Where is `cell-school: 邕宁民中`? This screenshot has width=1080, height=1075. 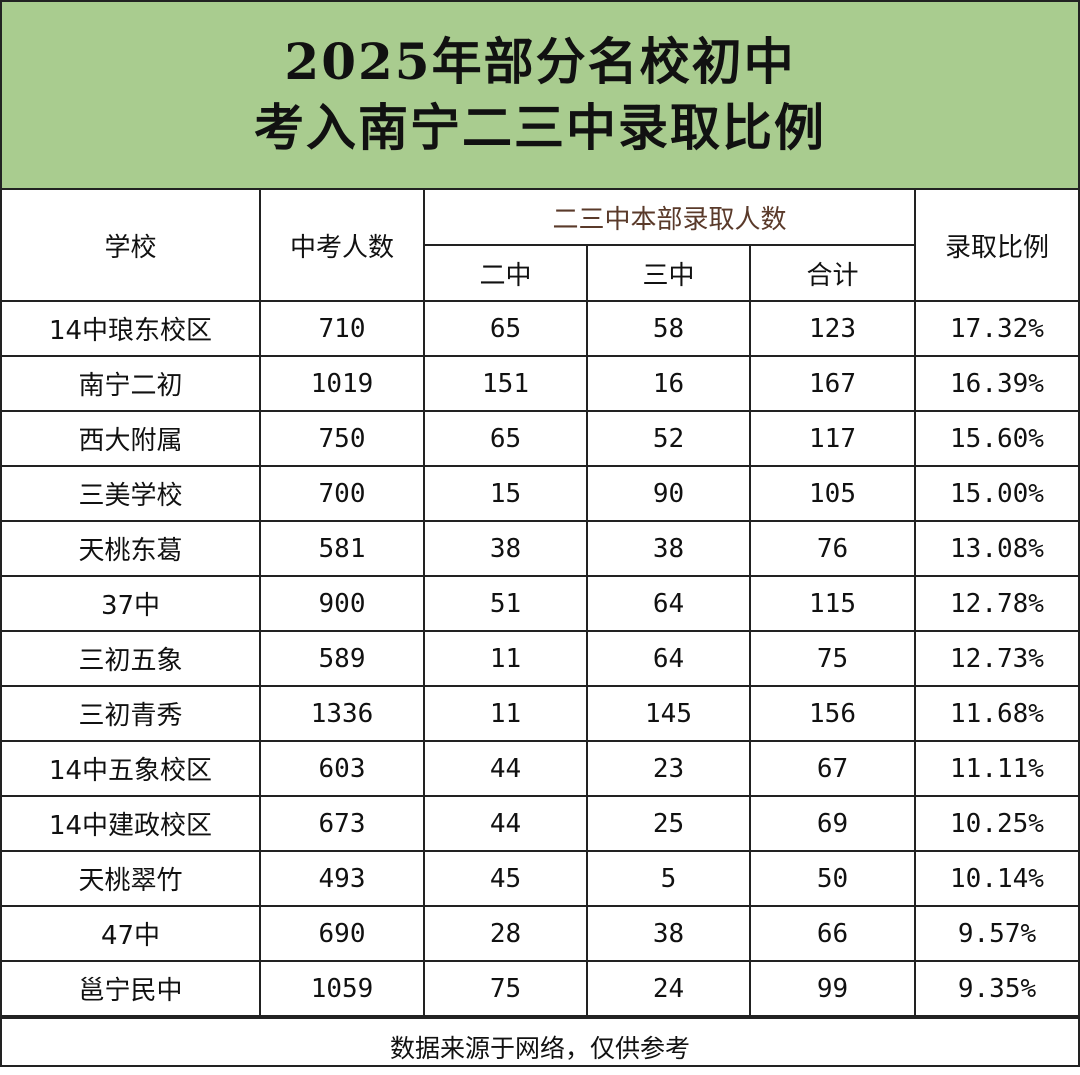
cell-school: 邕宁民中 is located at coordinates (131, 988).